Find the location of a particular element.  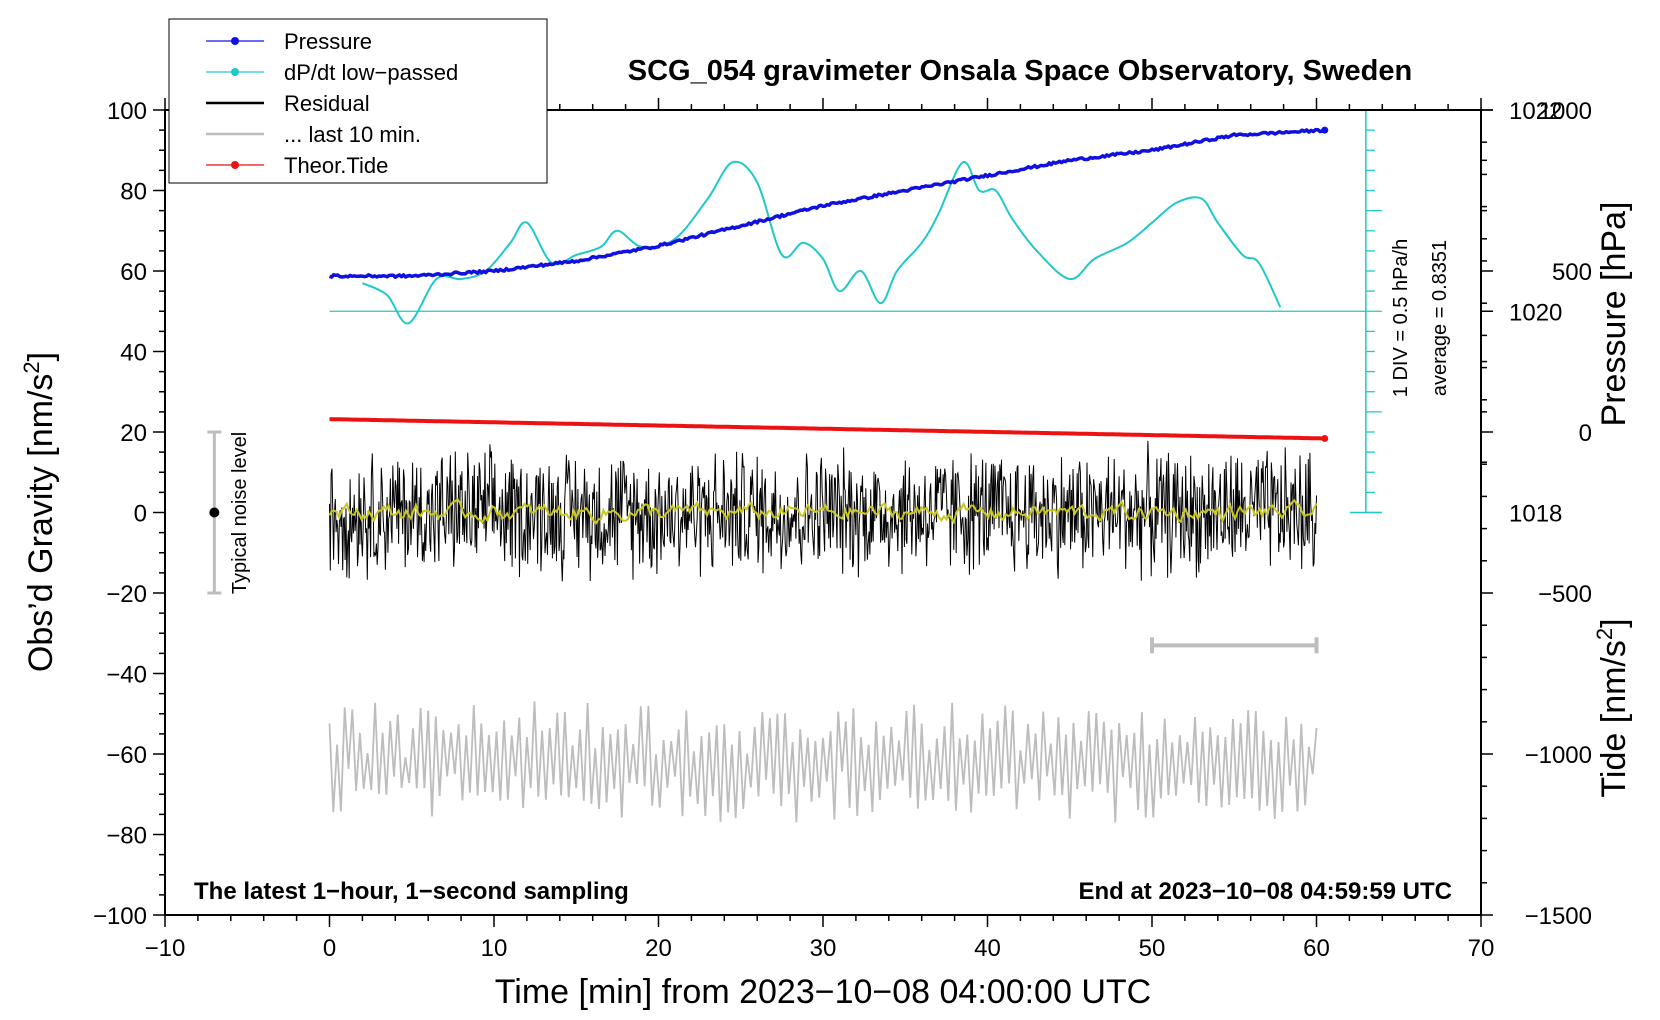

x-axis-title: Time [min] from 2023−10−08 04:00:00 UTC is located at coordinates (823, 992).